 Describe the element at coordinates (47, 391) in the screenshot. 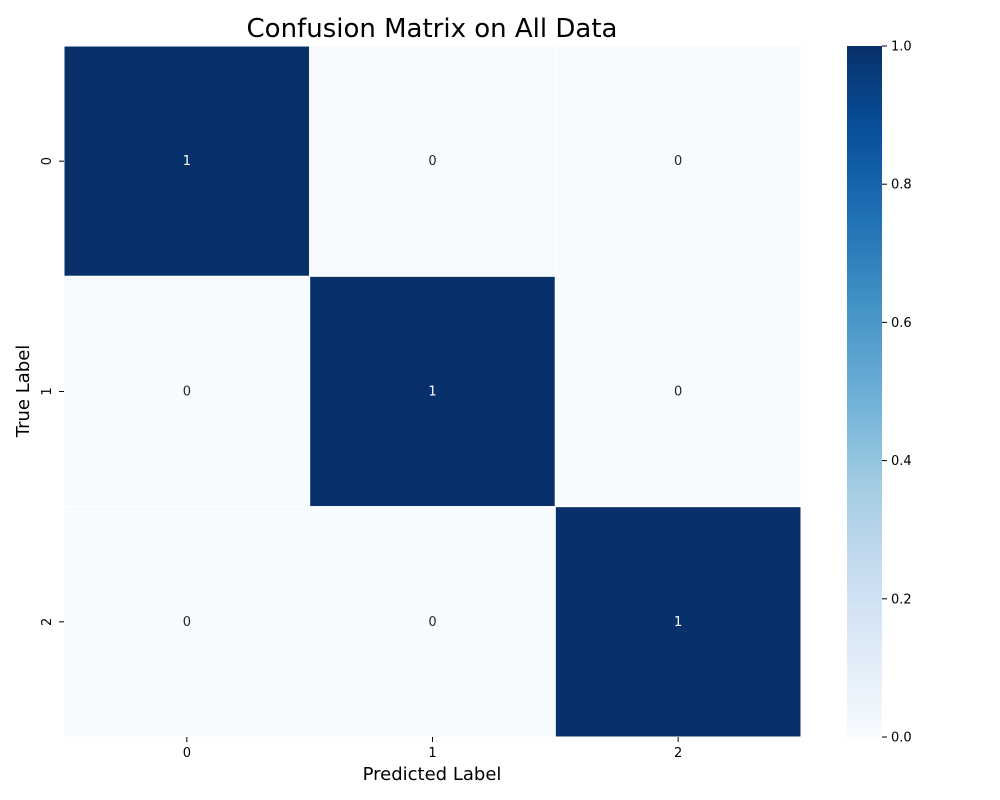

I see `y-tick-label: 1` at that location.